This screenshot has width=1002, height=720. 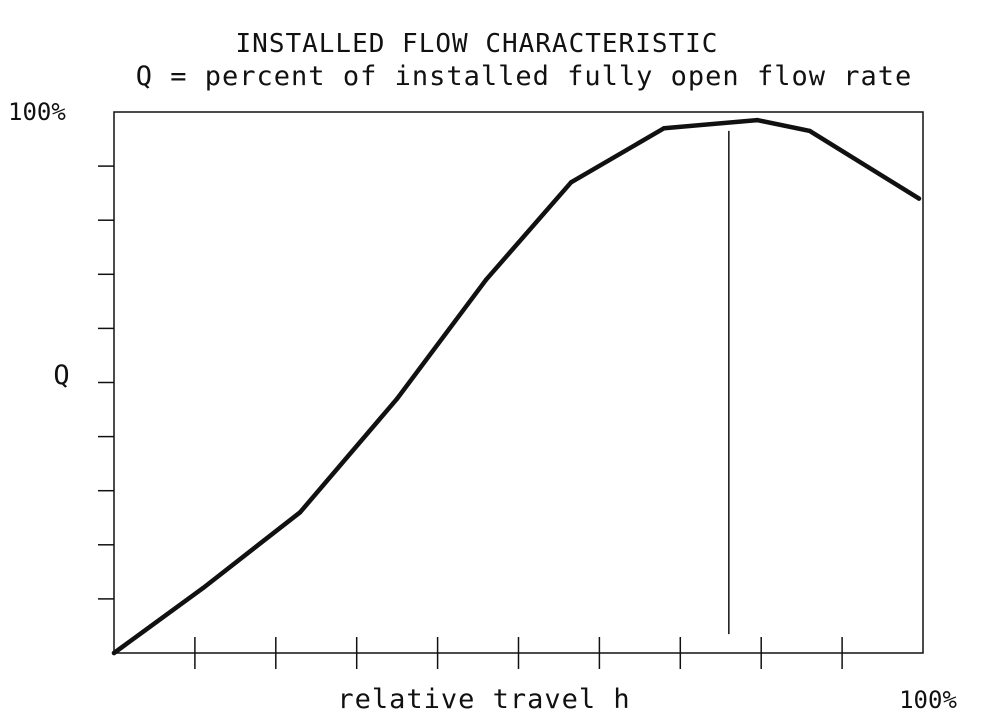 What do you see at coordinates (928, 700) in the screenshot?
I see `x-axis-max-label: 100%` at bounding box center [928, 700].